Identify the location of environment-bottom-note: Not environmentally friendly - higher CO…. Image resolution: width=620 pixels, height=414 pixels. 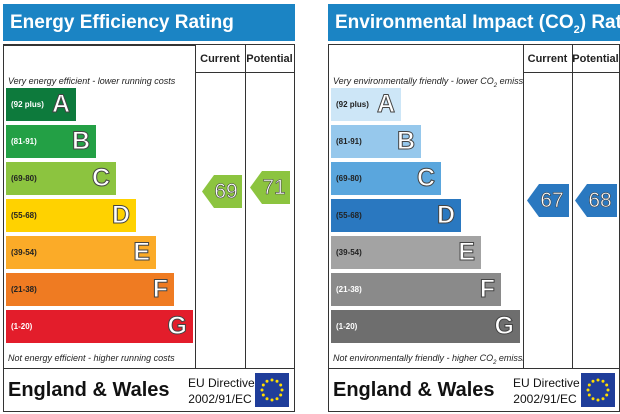
(428, 359).